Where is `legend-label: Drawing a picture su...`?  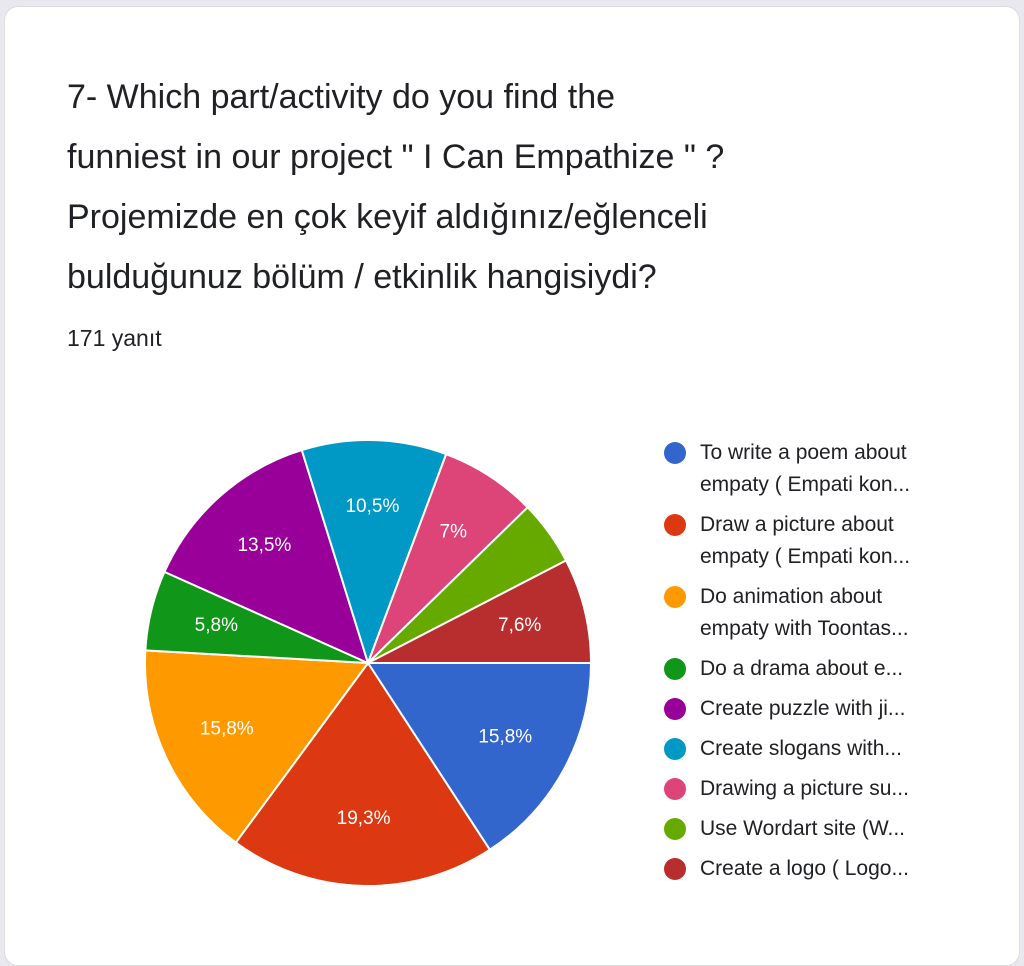
legend-label: Drawing a picture su... is located at coordinates (804, 788).